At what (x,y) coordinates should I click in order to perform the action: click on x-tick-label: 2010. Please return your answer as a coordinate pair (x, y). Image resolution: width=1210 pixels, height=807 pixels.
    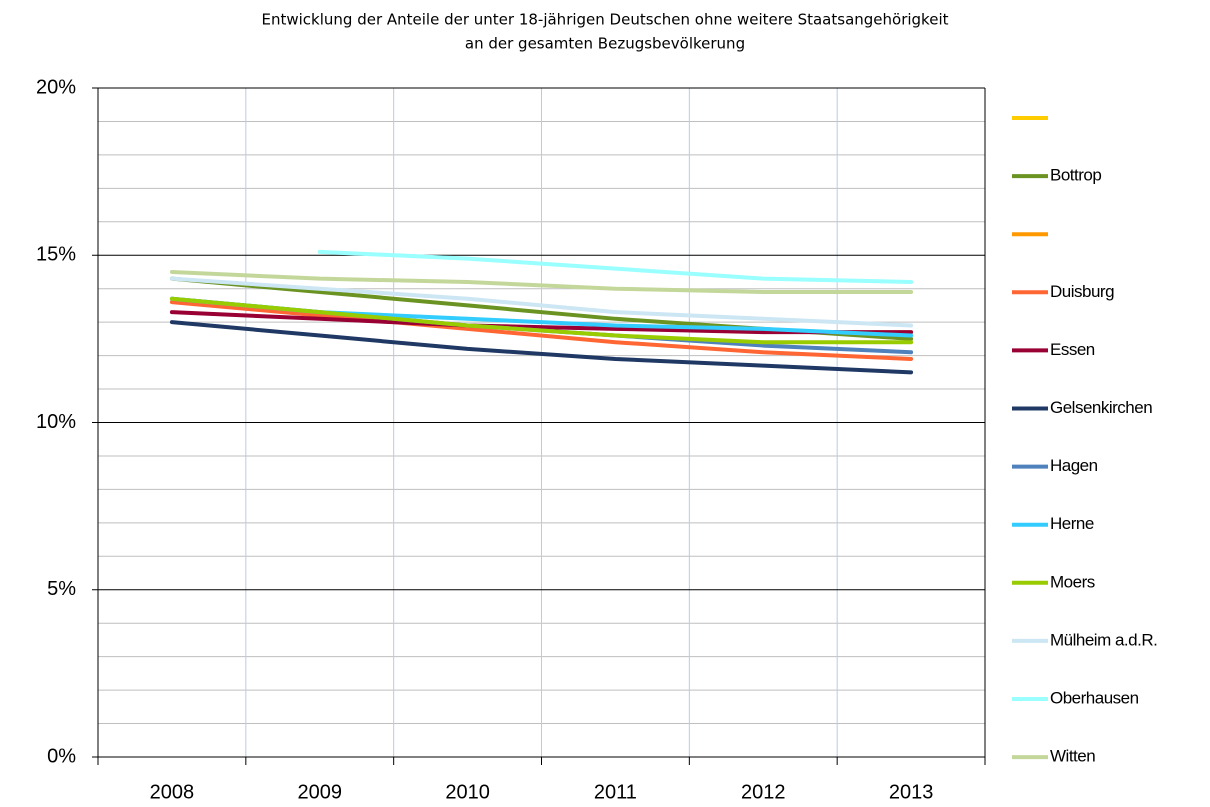
    Looking at the image, I should click on (467, 792).